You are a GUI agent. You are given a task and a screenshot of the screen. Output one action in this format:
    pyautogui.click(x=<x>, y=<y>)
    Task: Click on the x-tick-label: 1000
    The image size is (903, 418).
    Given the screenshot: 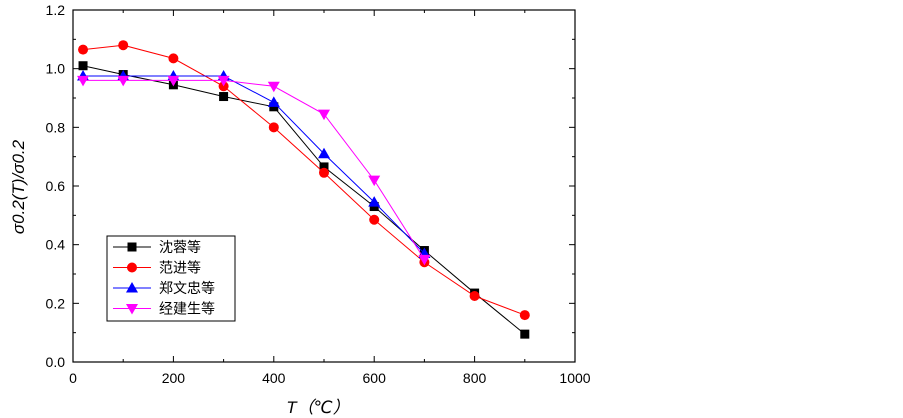 What is the action you would take?
    pyautogui.click(x=574, y=378)
    